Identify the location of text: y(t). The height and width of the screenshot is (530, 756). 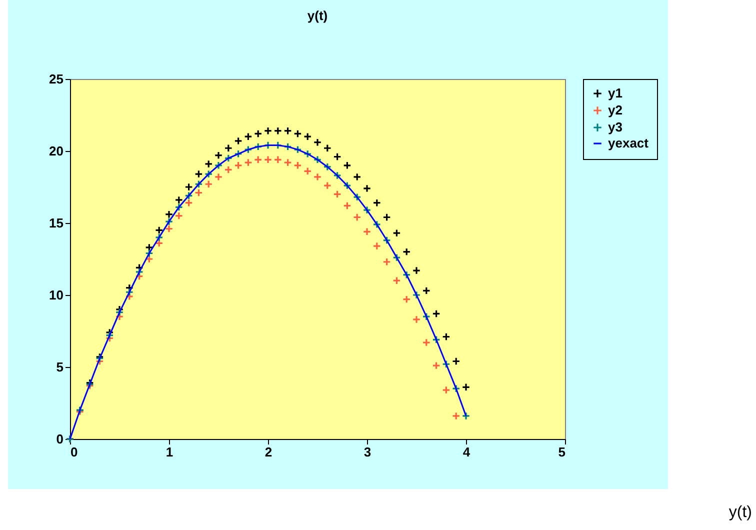
(740, 513).